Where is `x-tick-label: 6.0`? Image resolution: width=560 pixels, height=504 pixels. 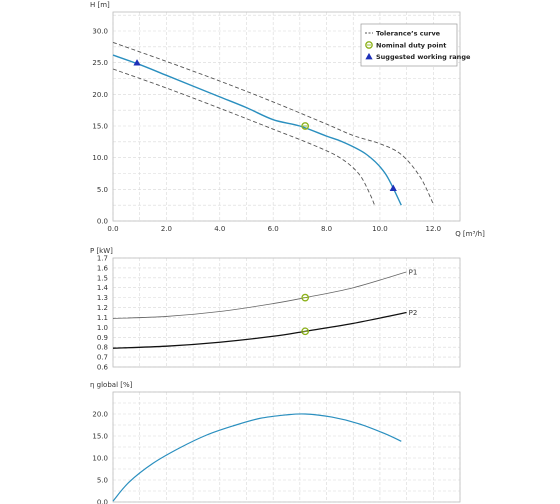 x-tick-label: 6.0 is located at coordinates (273, 229).